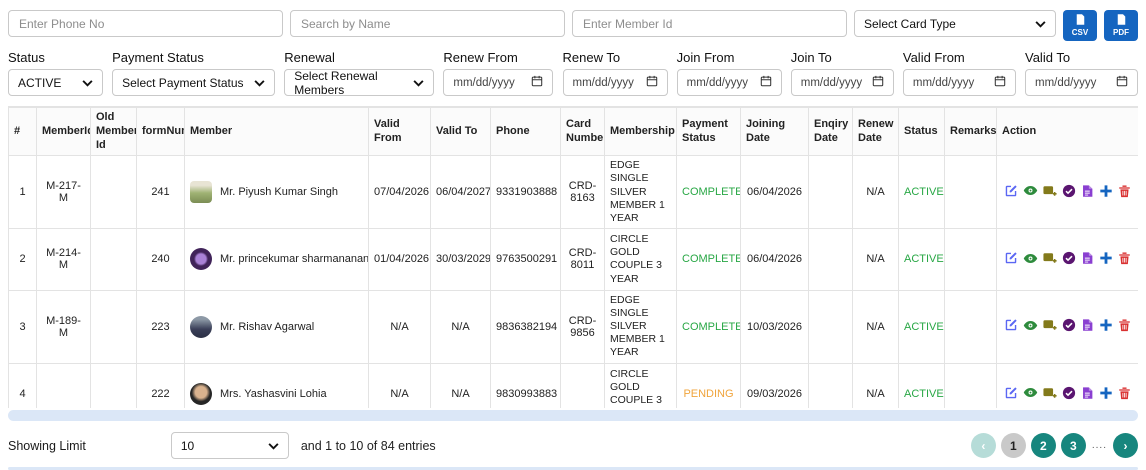  Describe the element at coordinates (708, 326) in the screenshot. I see `payment-status-cell: COMPLETED` at that location.